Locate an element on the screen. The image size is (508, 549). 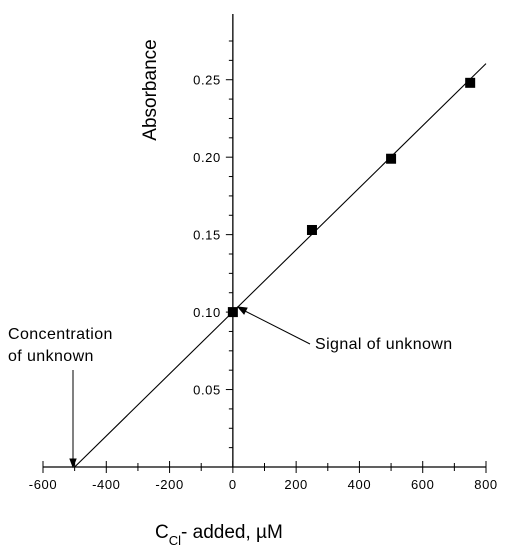
annotation-concentration-line2: of unknown is located at coordinates (51, 356).